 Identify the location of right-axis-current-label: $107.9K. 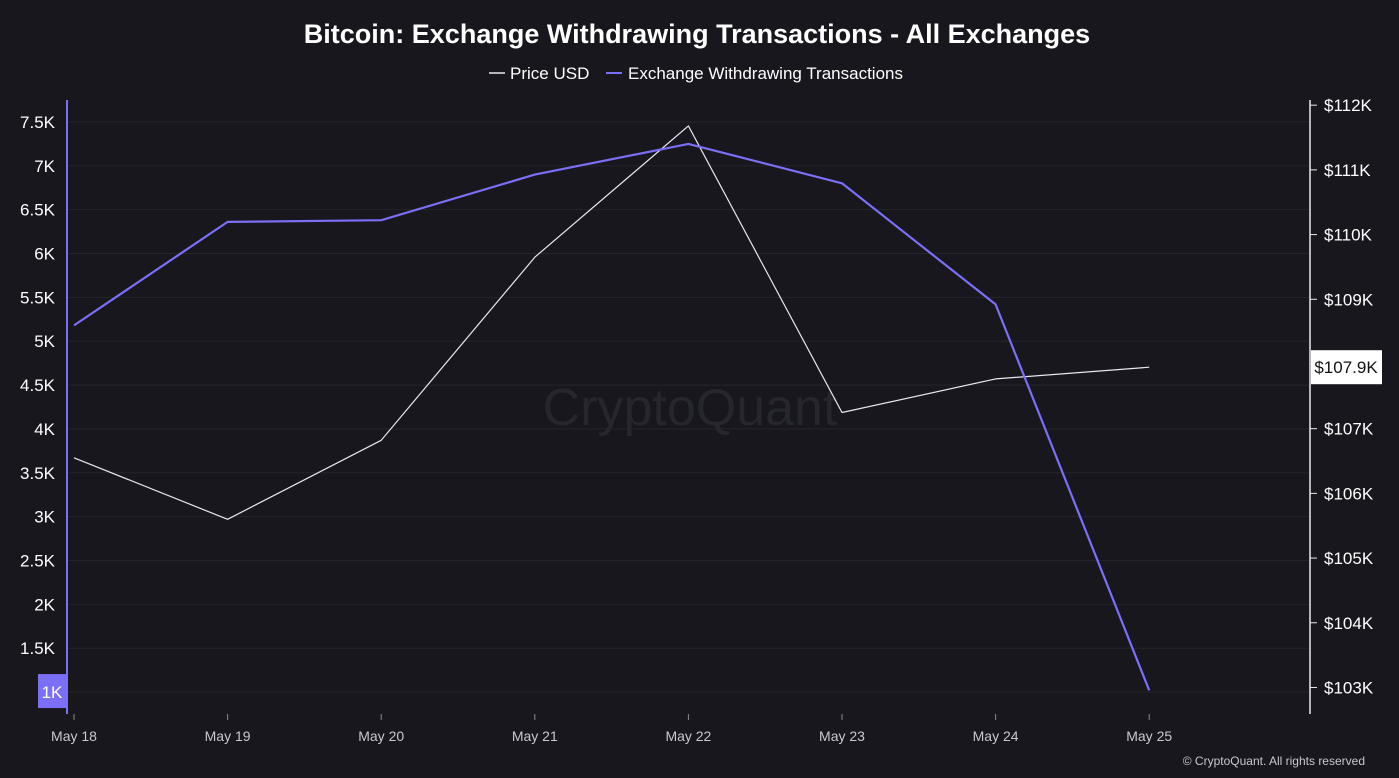
(1346, 367).